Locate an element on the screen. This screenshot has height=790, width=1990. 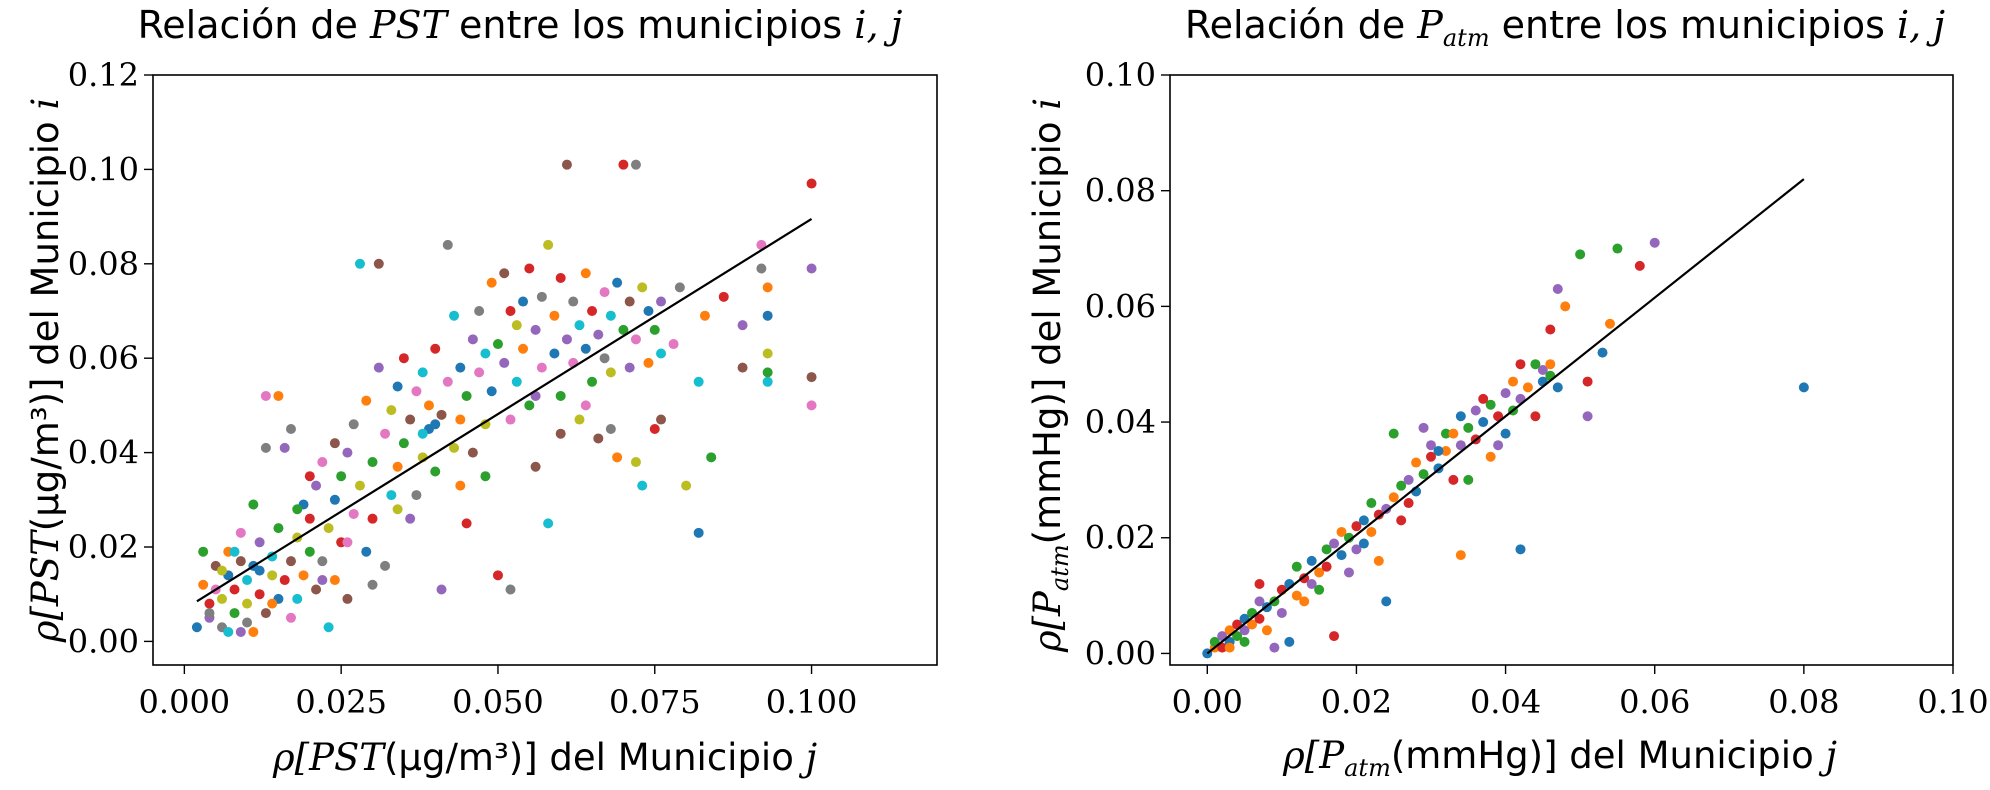
pst-y-tick-label: 0.04 is located at coordinates (103, 453).